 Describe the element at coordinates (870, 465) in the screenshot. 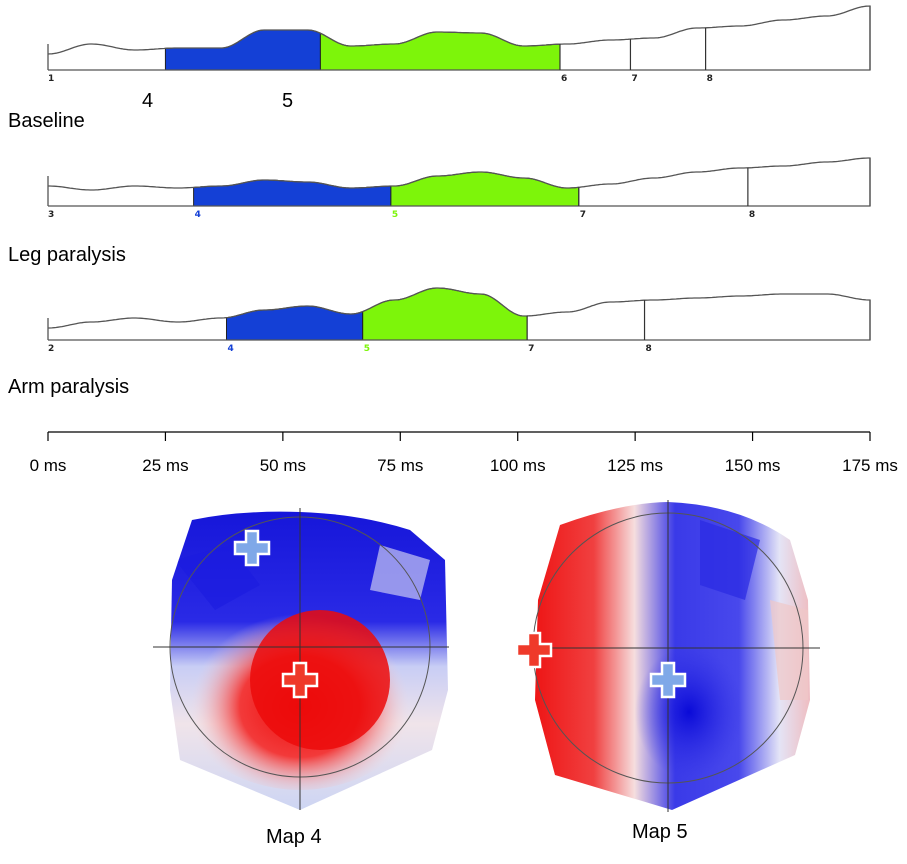

I see `axis-tick-label: 175 ms` at that location.